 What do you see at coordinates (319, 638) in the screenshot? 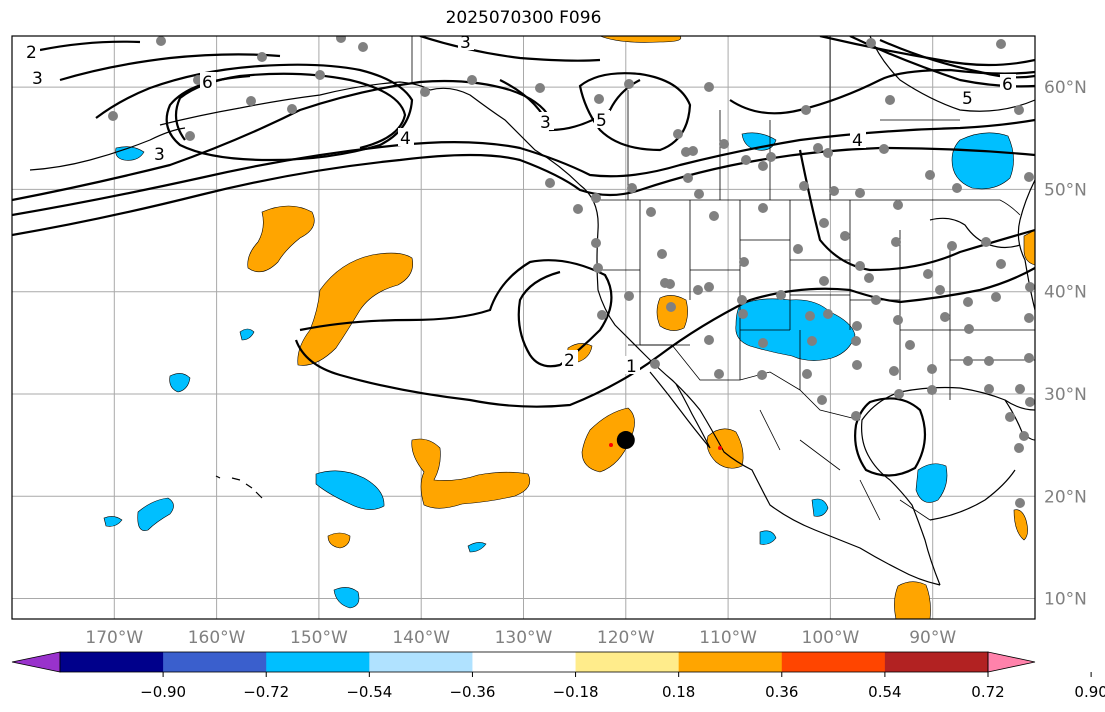
I see `lon-tick-label: 150°W` at bounding box center [319, 638].